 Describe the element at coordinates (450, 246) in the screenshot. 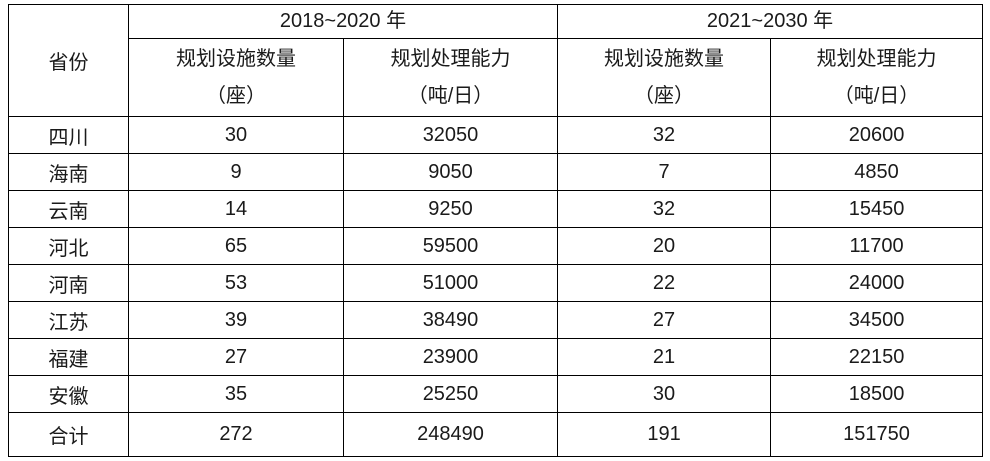

I see `capacity-2018-2020-cell: 59500` at that location.